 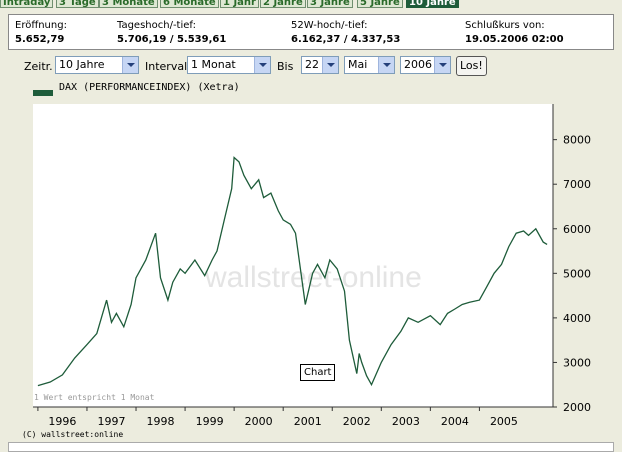 What do you see at coordinates (369, 65) in the screenshot?
I see `month-select: Mai` at bounding box center [369, 65].